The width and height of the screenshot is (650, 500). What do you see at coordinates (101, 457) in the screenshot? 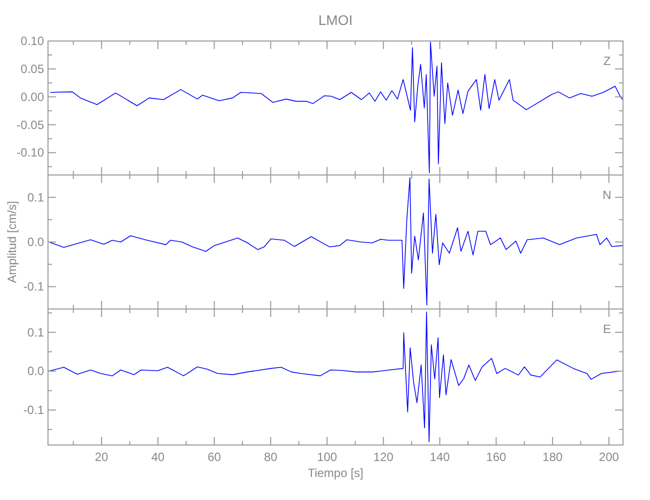
I see `x-tick-label: 20` at bounding box center [101, 457].